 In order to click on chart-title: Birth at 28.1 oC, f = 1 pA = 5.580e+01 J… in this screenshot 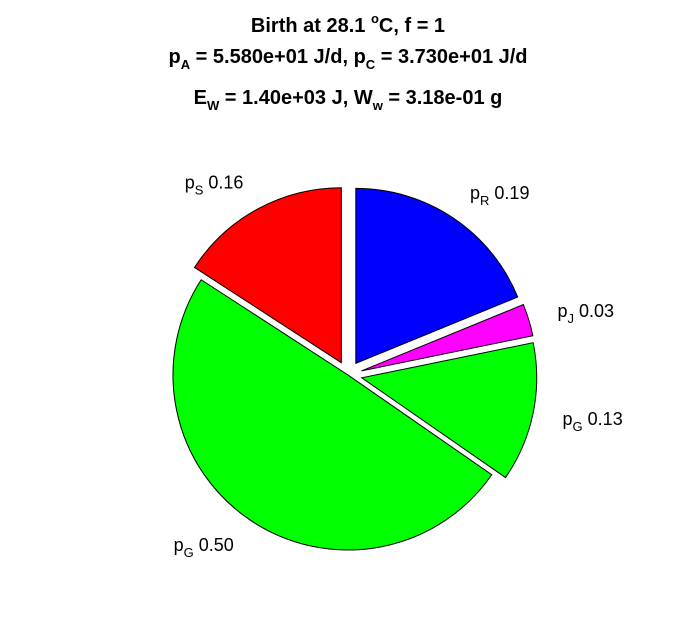, I will do `click(347, 62)`.